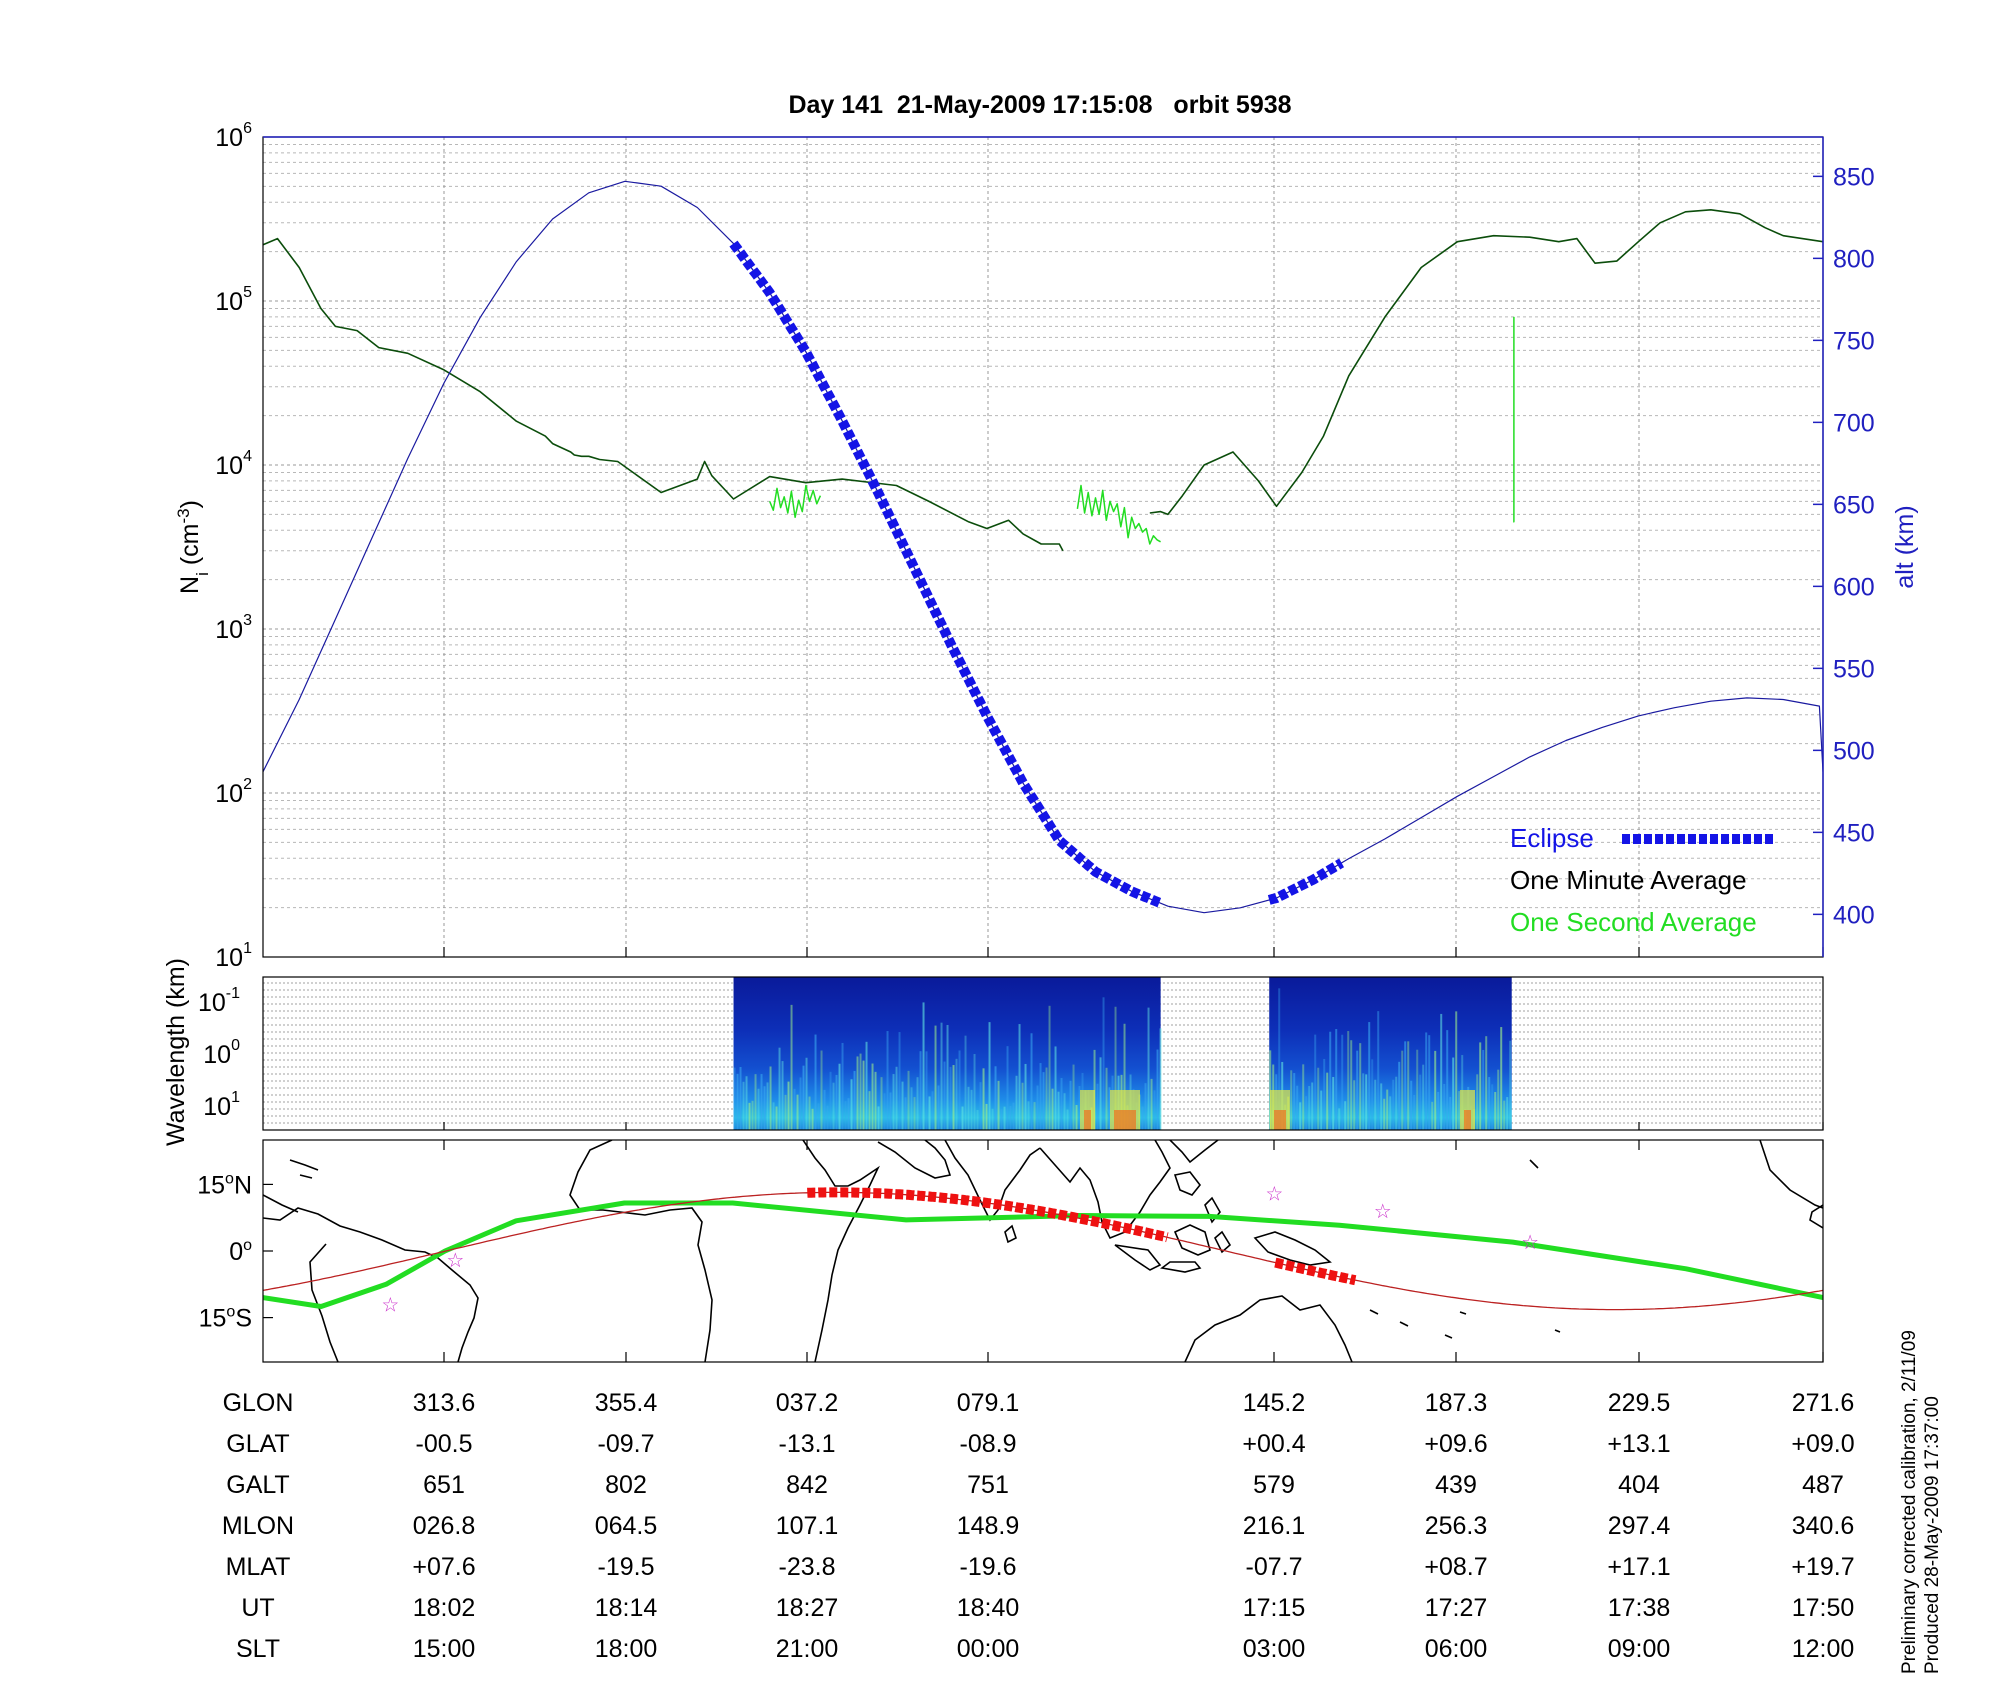 The height and width of the screenshot is (1700, 2000). What do you see at coordinates (1465, 1249) in the screenshot?
I see `coastline-pacific-islands` at bounding box center [1465, 1249].